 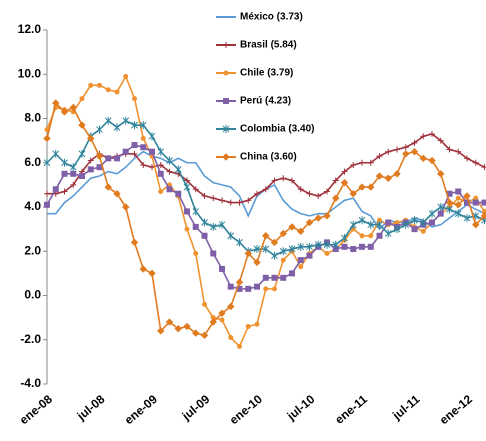 What do you see at coordinates (30, 339) in the screenshot?
I see `y-tick-label: -2.0` at bounding box center [30, 339].